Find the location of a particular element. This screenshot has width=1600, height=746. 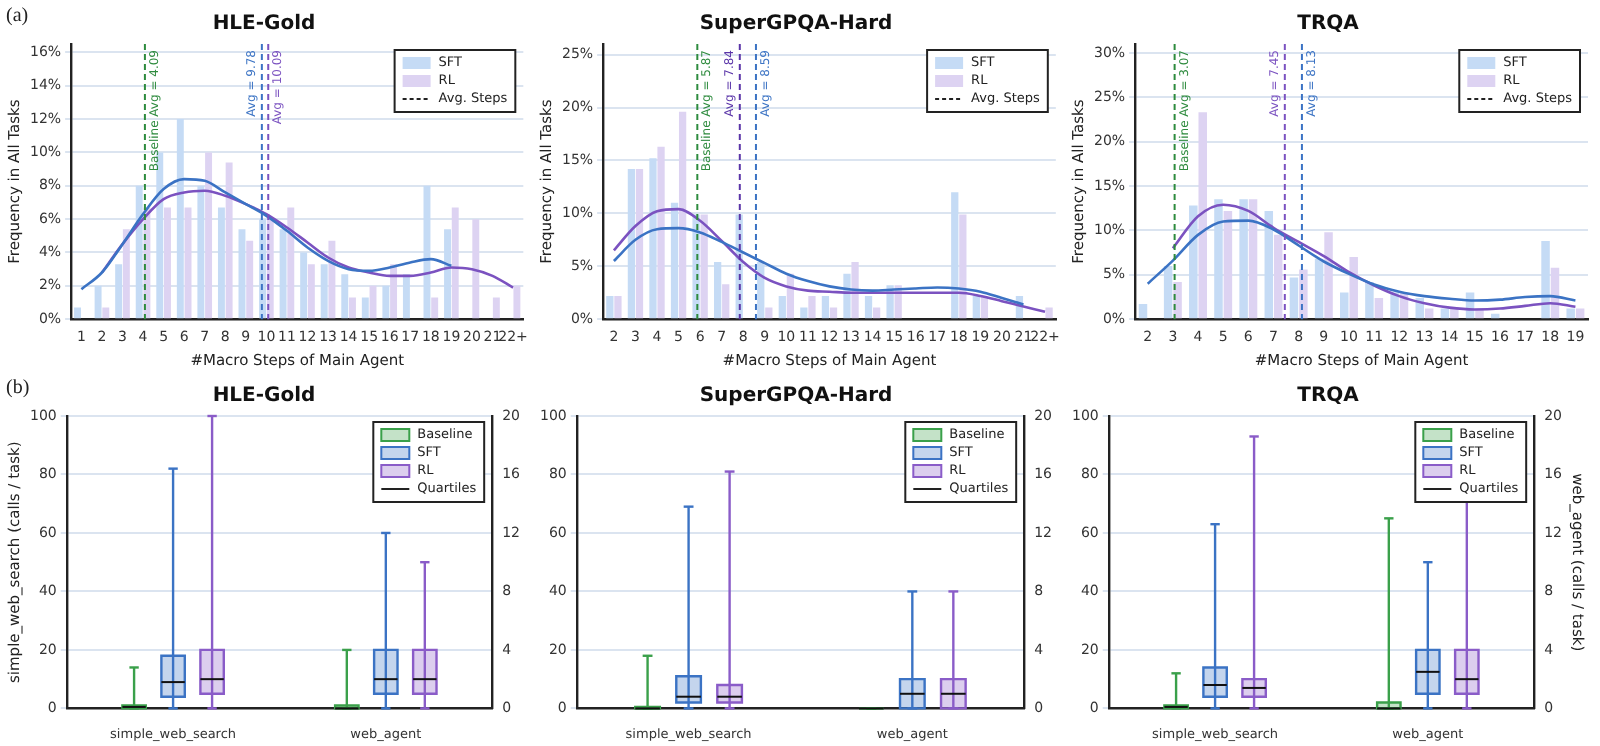

line-series is located at coordinates (829, 260).